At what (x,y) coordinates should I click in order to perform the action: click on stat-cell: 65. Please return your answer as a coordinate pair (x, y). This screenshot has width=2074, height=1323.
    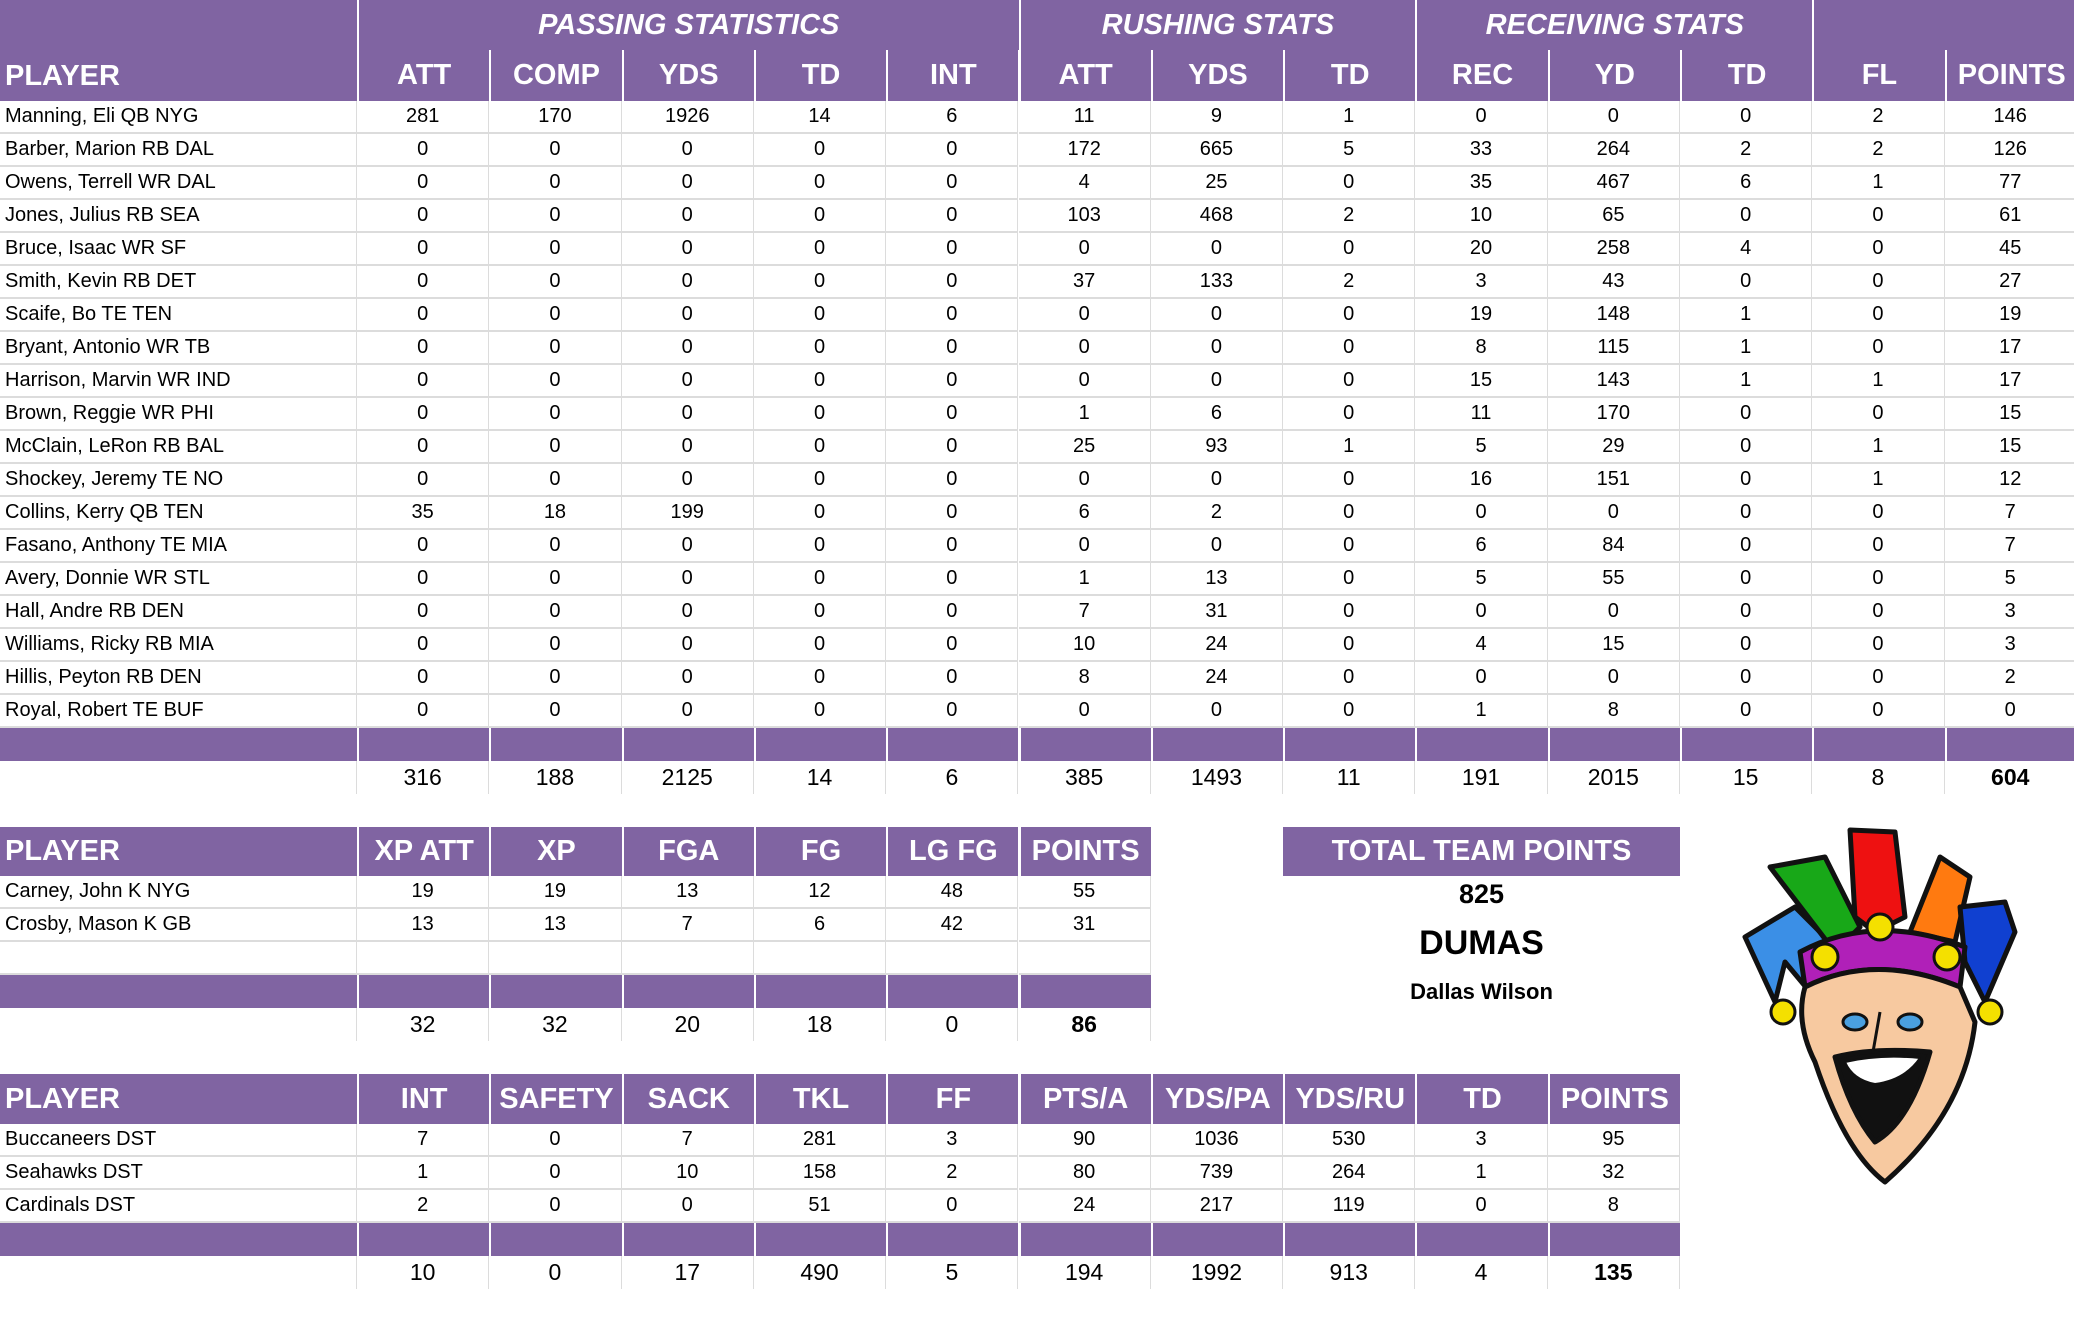
    Looking at the image, I should click on (1613, 216).